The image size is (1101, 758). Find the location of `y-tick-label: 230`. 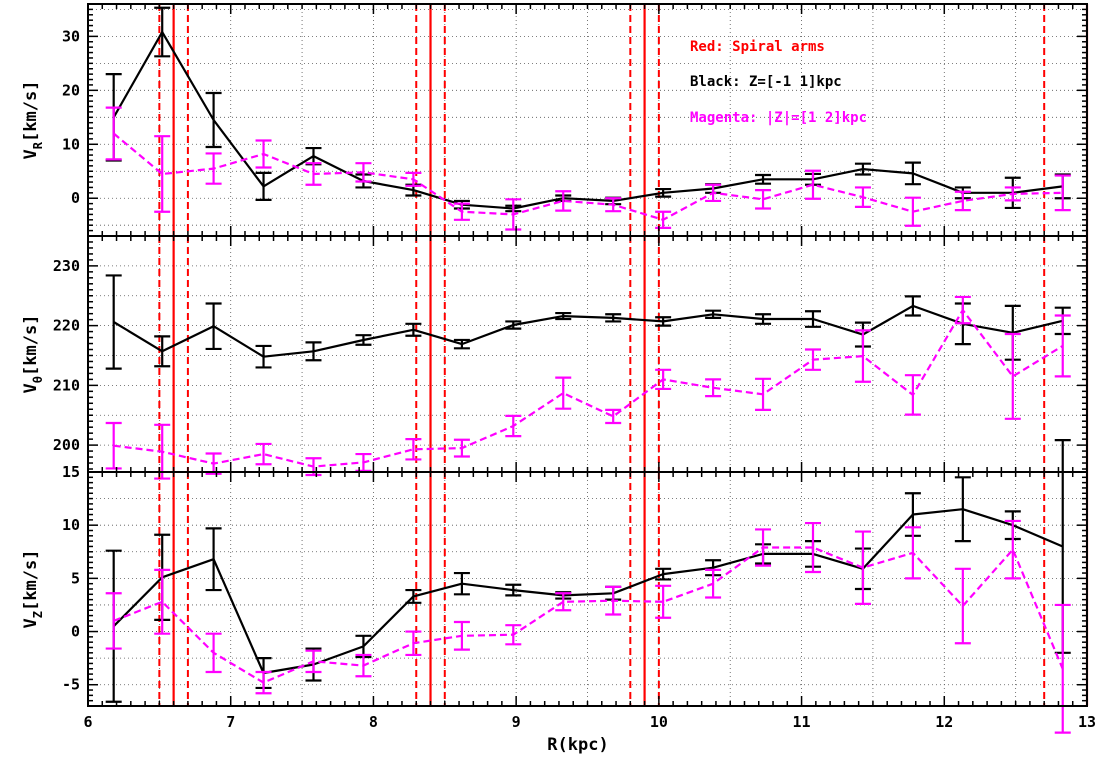

y-tick-label: 230 is located at coordinates (66, 266).